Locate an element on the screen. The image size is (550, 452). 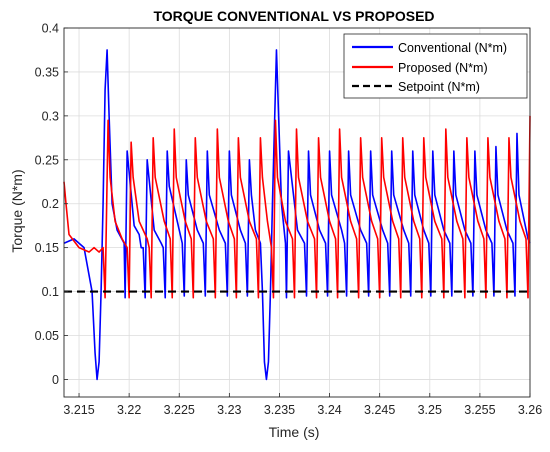
chart-title: TORQUE CONVENTIONAL VS PROPOSED is located at coordinates (293, 16).